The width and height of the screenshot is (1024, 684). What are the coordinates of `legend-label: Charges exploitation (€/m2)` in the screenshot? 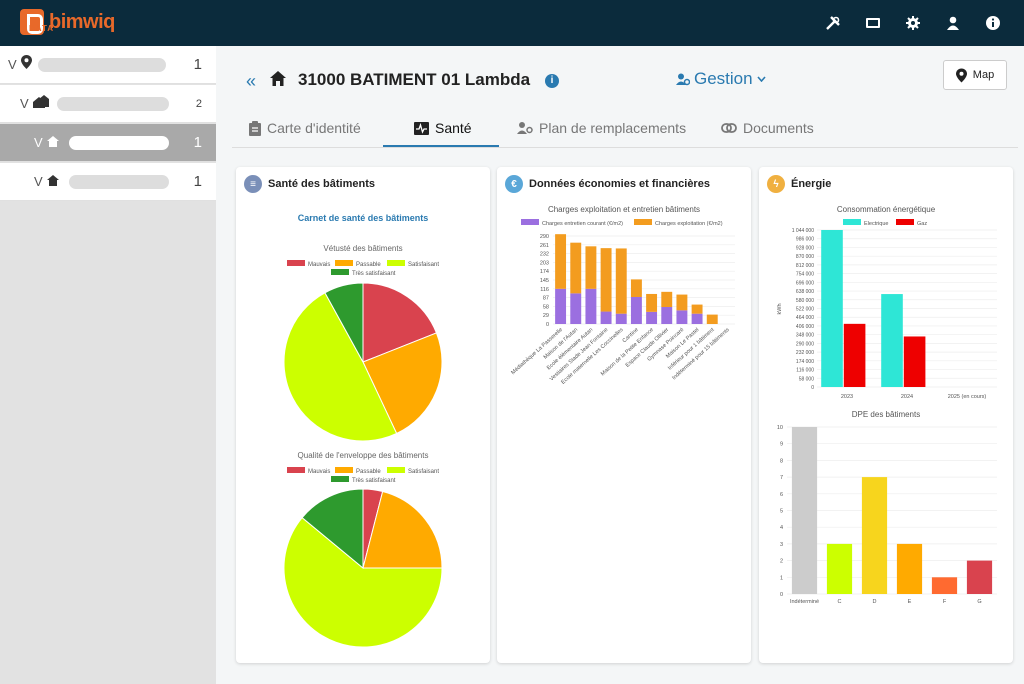 It's located at (689, 224).